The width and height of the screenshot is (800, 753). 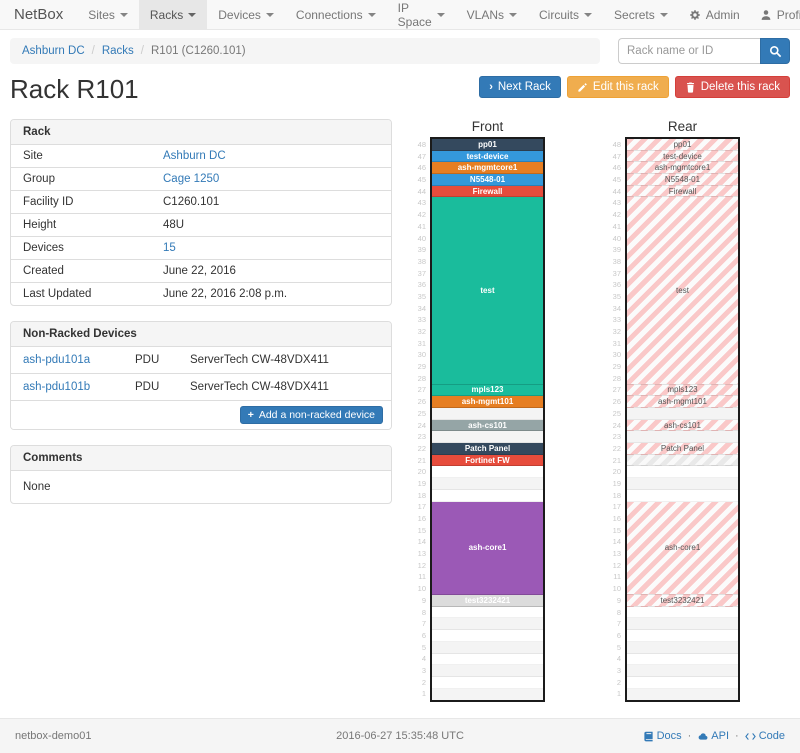 I want to click on nav-item-racks: Racks, so click(x=173, y=14).